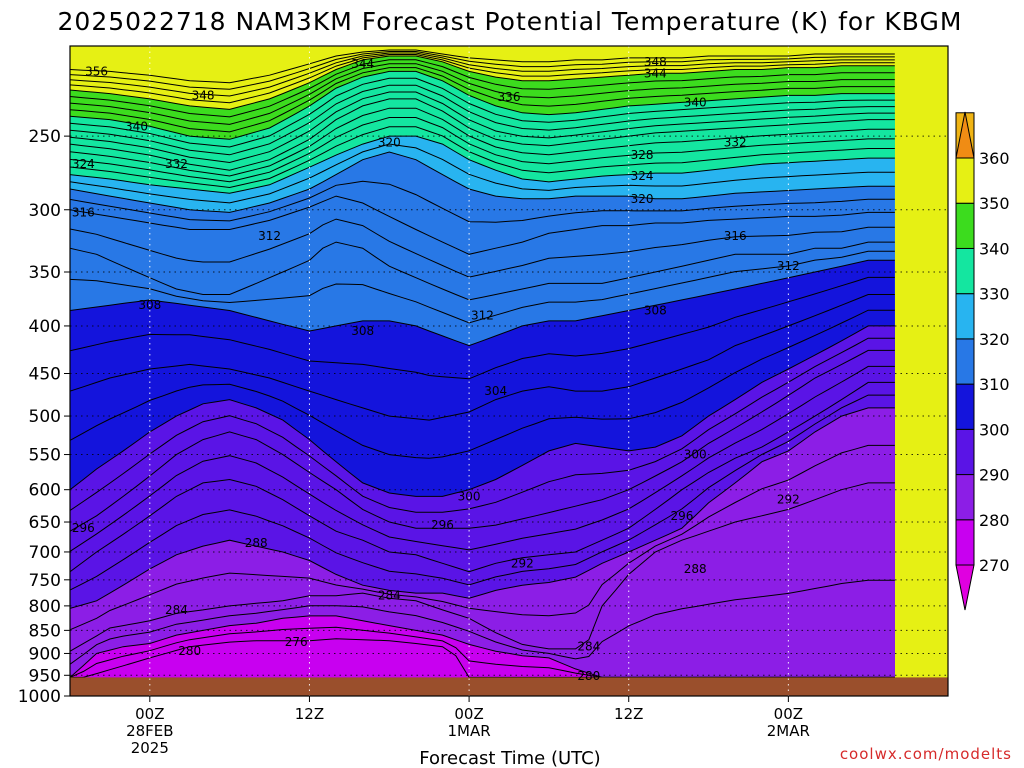 The height and width of the screenshot is (768, 1024). Describe the element at coordinates (926, 754) in the screenshot. I see `credit-text: coolwx.com/modelts` at that location.